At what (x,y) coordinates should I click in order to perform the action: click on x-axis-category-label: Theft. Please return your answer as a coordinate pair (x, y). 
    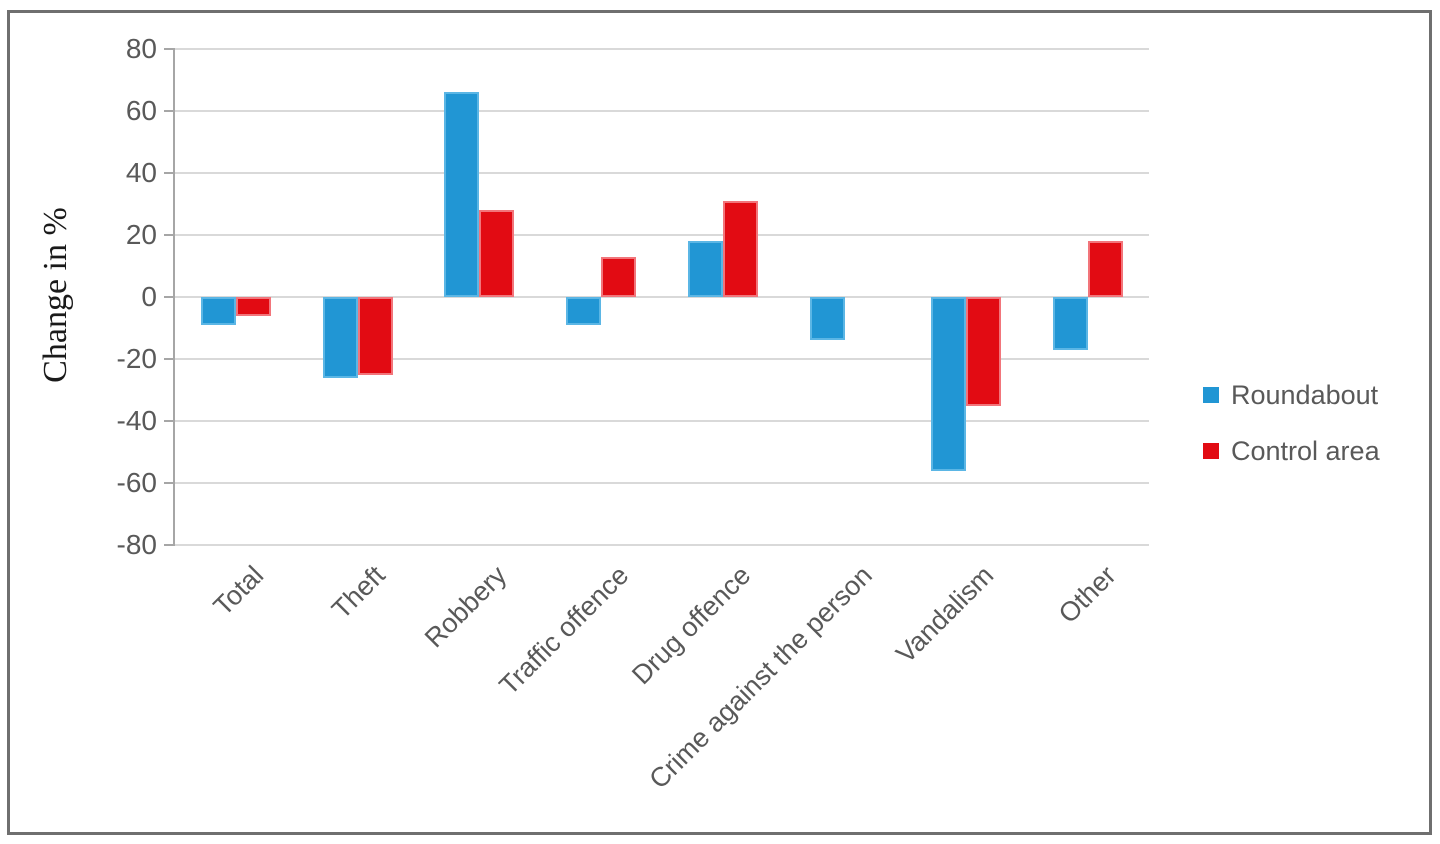
    Looking at the image, I should click on (358, 592).